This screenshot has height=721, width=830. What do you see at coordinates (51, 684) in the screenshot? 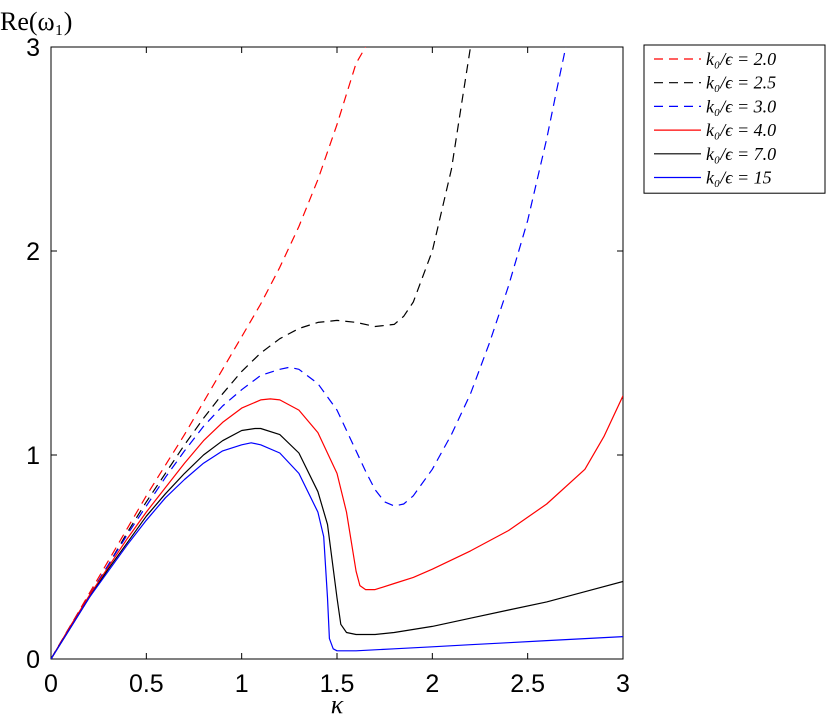
I see `x-tick-label: 0` at bounding box center [51, 684].